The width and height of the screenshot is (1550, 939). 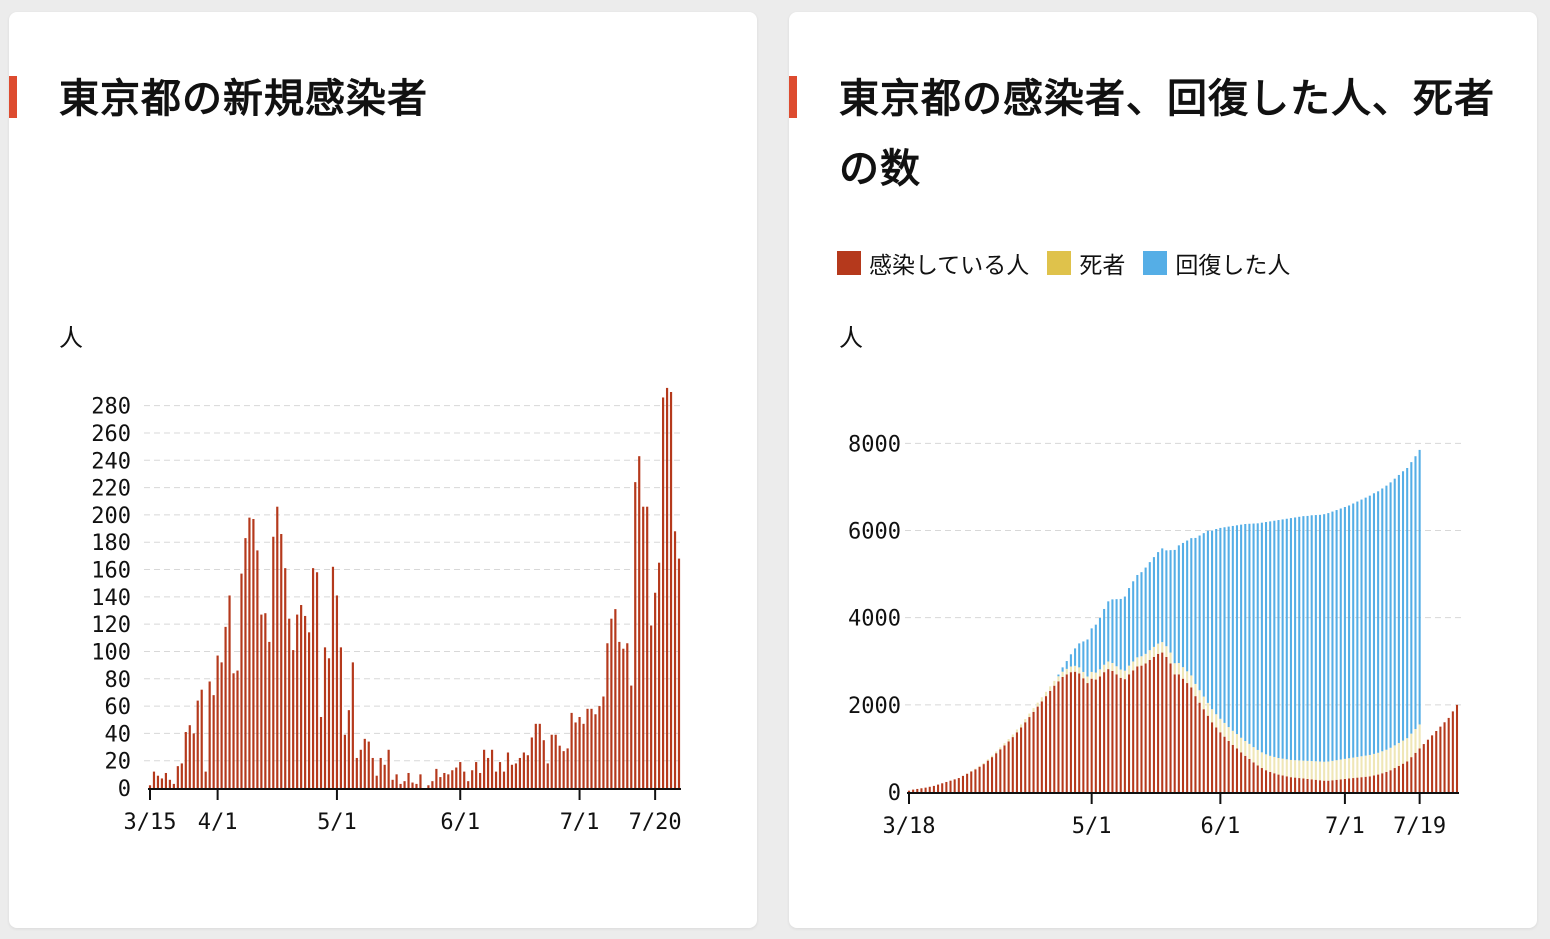 What do you see at coordinates (111, 571) in the screenshot?
I see `y-tick-label: 160` at bounding box center [111, 571].